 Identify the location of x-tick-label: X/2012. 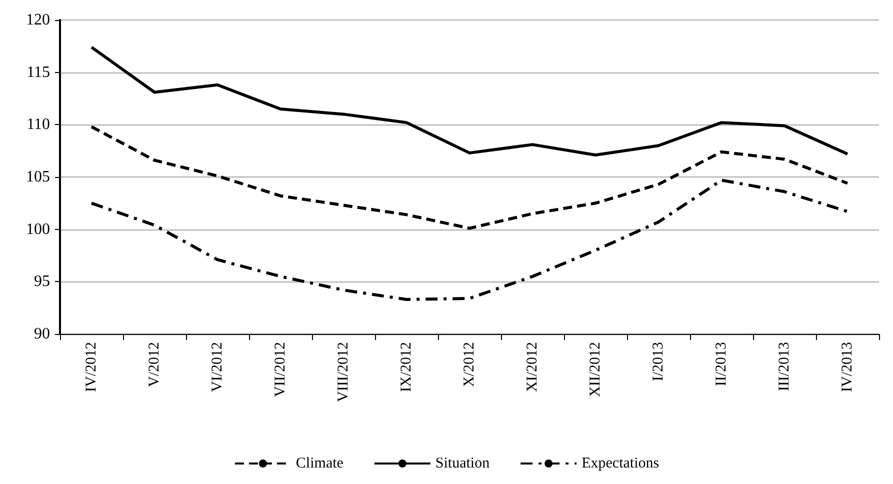
(470, 364).